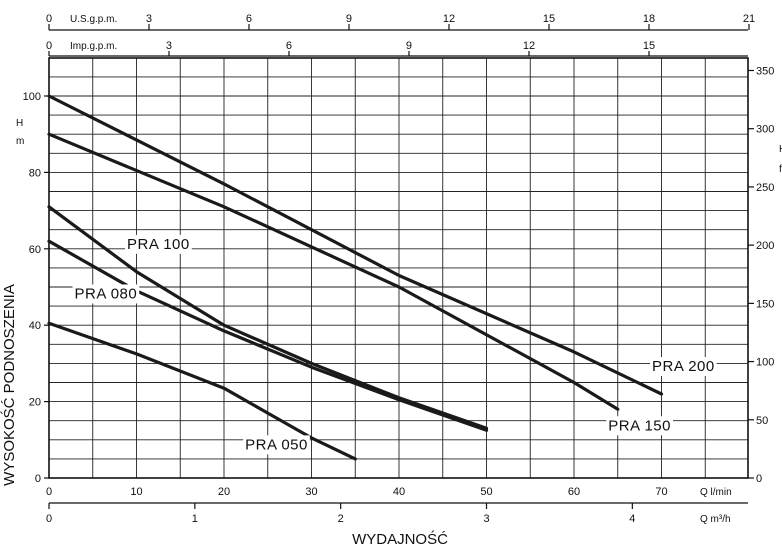  Describe the element at coordinates (49, 19) in the screenshot. I see `usgpm-tick-label: 0` at that location.